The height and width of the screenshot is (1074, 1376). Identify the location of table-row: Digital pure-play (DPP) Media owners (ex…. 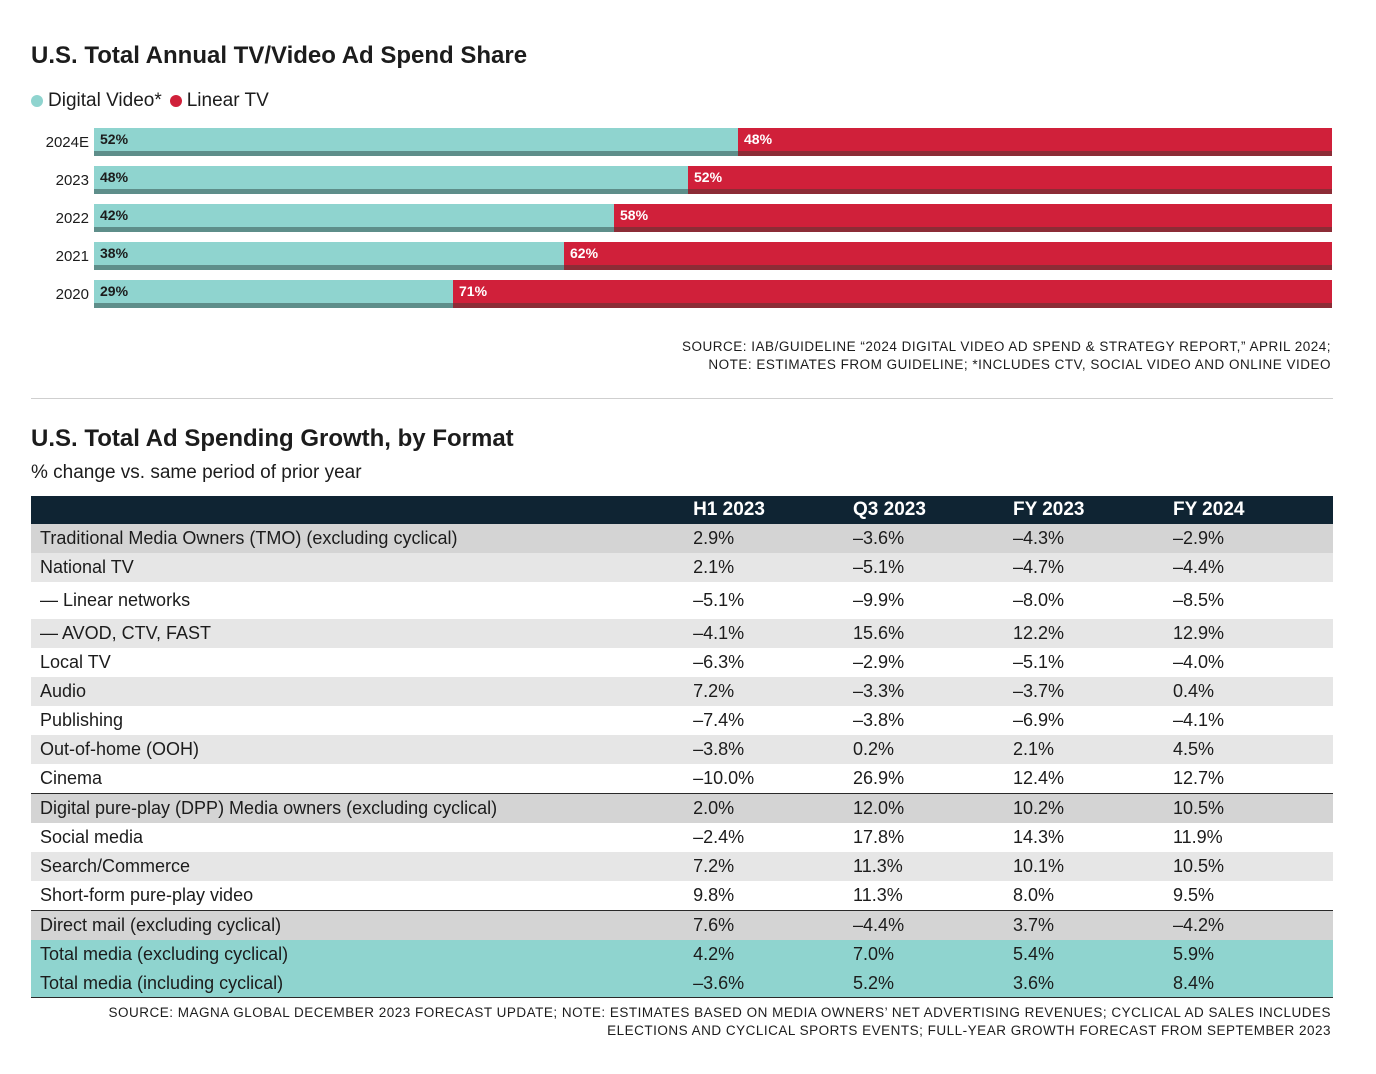
(682, 808).